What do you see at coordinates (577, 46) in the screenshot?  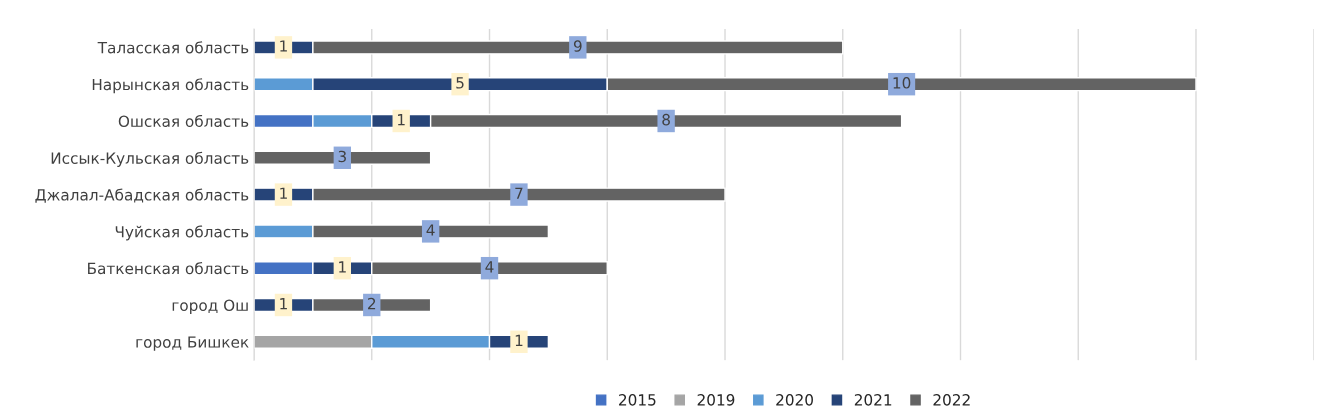 I see `data-label: 9` at bounding box center [577, 46].